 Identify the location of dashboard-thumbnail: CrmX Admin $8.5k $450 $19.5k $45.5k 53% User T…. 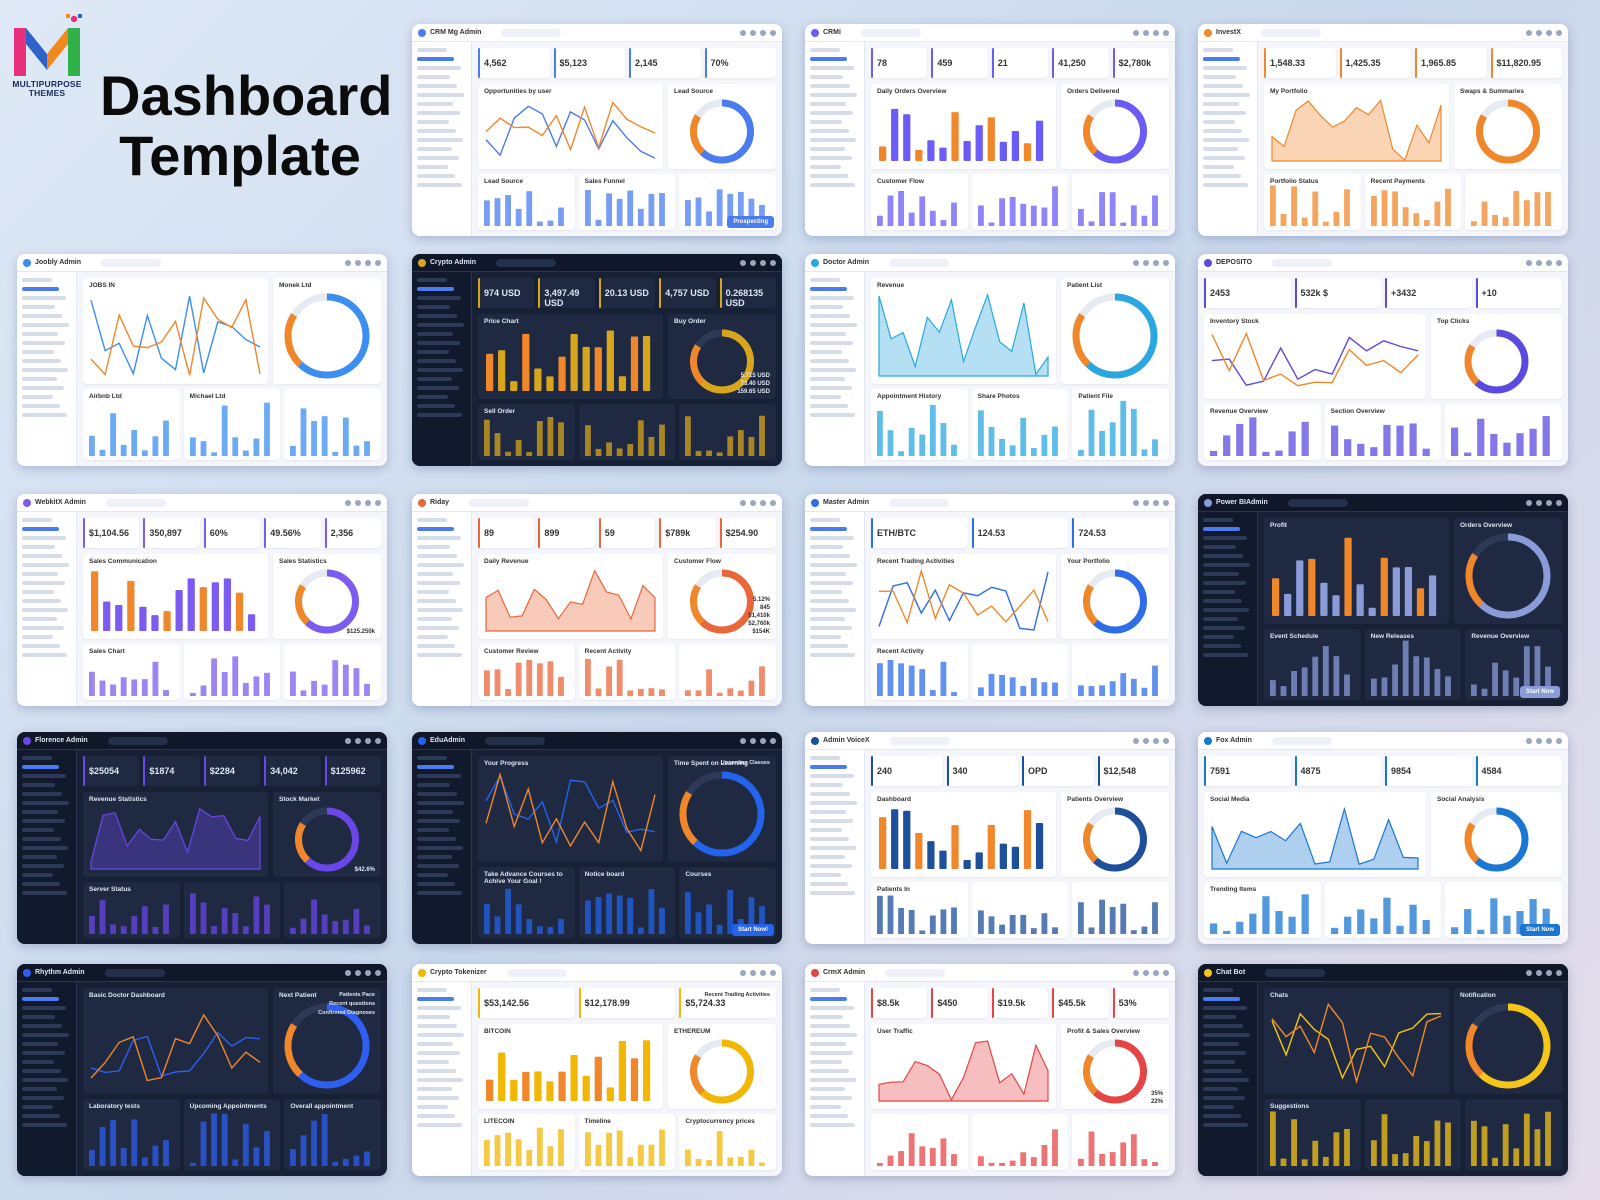
(990, 1070).